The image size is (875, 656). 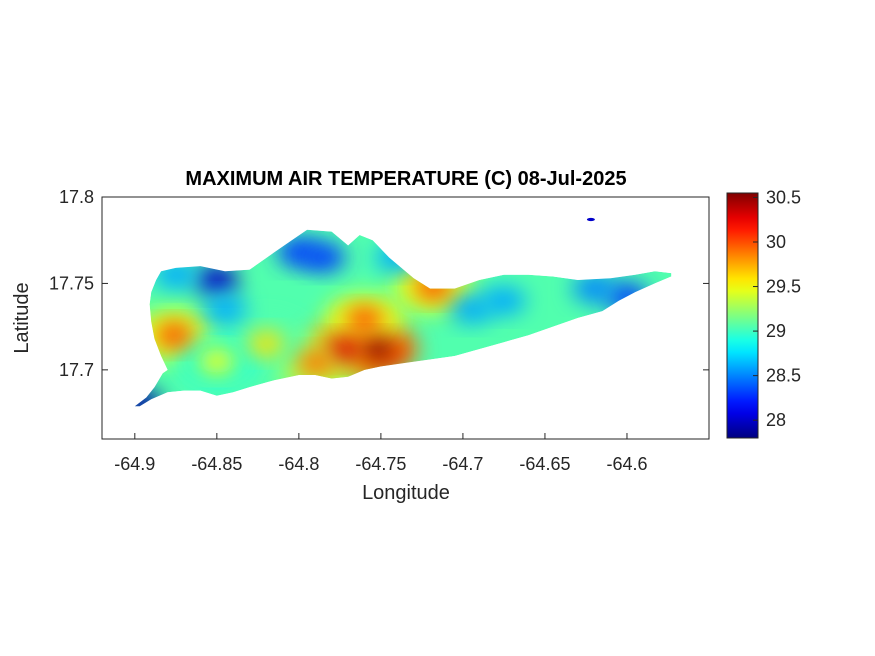 I want to click on x-axis-ticks: -64.9 -64.85 -64.8 -64.75 -64.7 -64.65 -64.6, so click(x=380, y=453).